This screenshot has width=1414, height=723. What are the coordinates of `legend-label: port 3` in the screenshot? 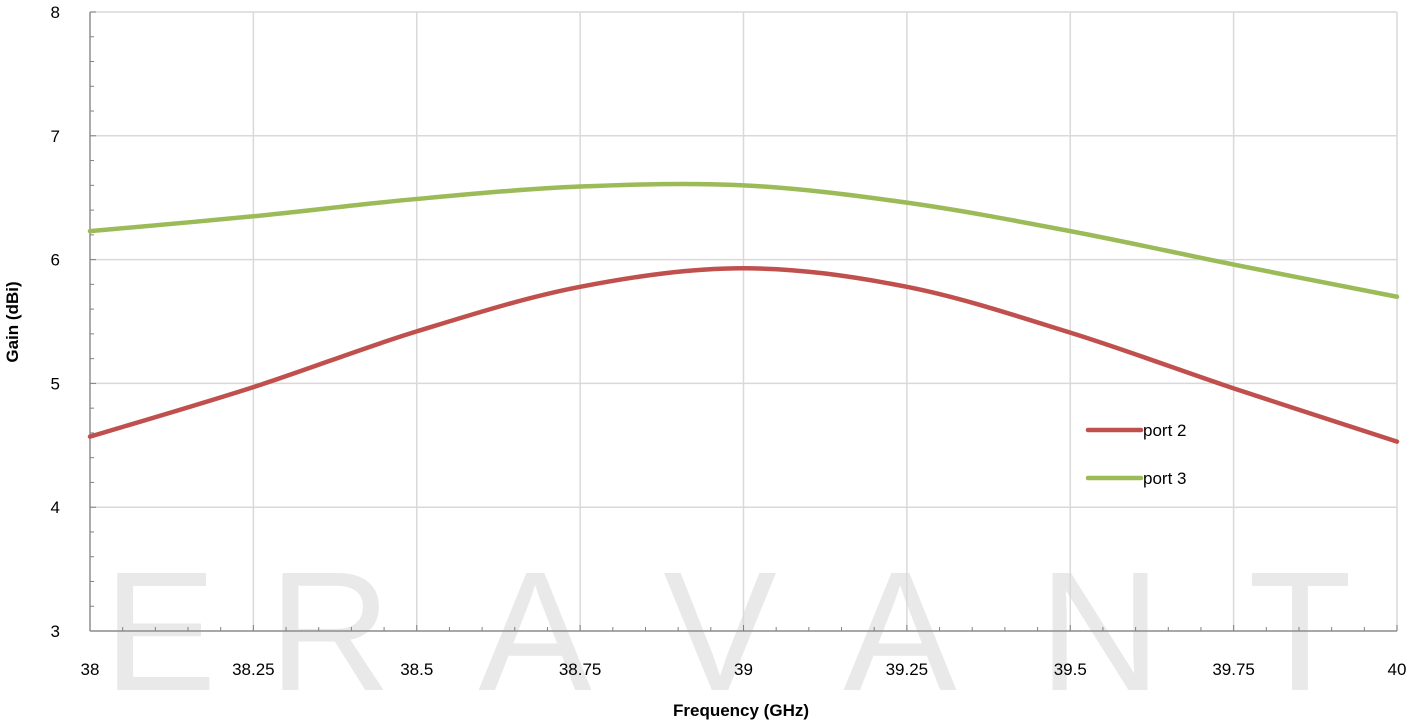 It's located at (1164, 478).